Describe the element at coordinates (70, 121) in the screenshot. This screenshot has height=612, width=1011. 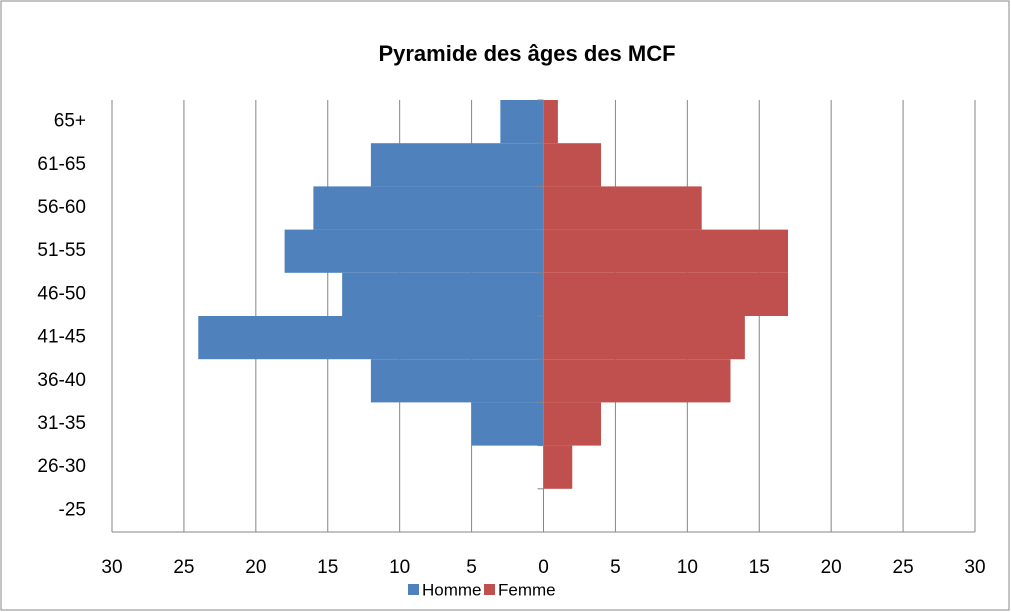
I see `y-tick-label: 65+` at that location.